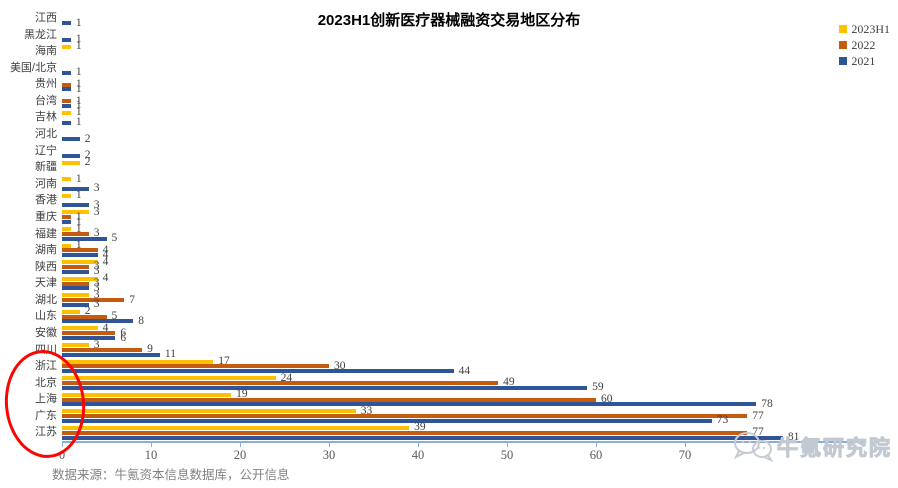  I want to click on category-label: 美国/北京, so click(33, 67).